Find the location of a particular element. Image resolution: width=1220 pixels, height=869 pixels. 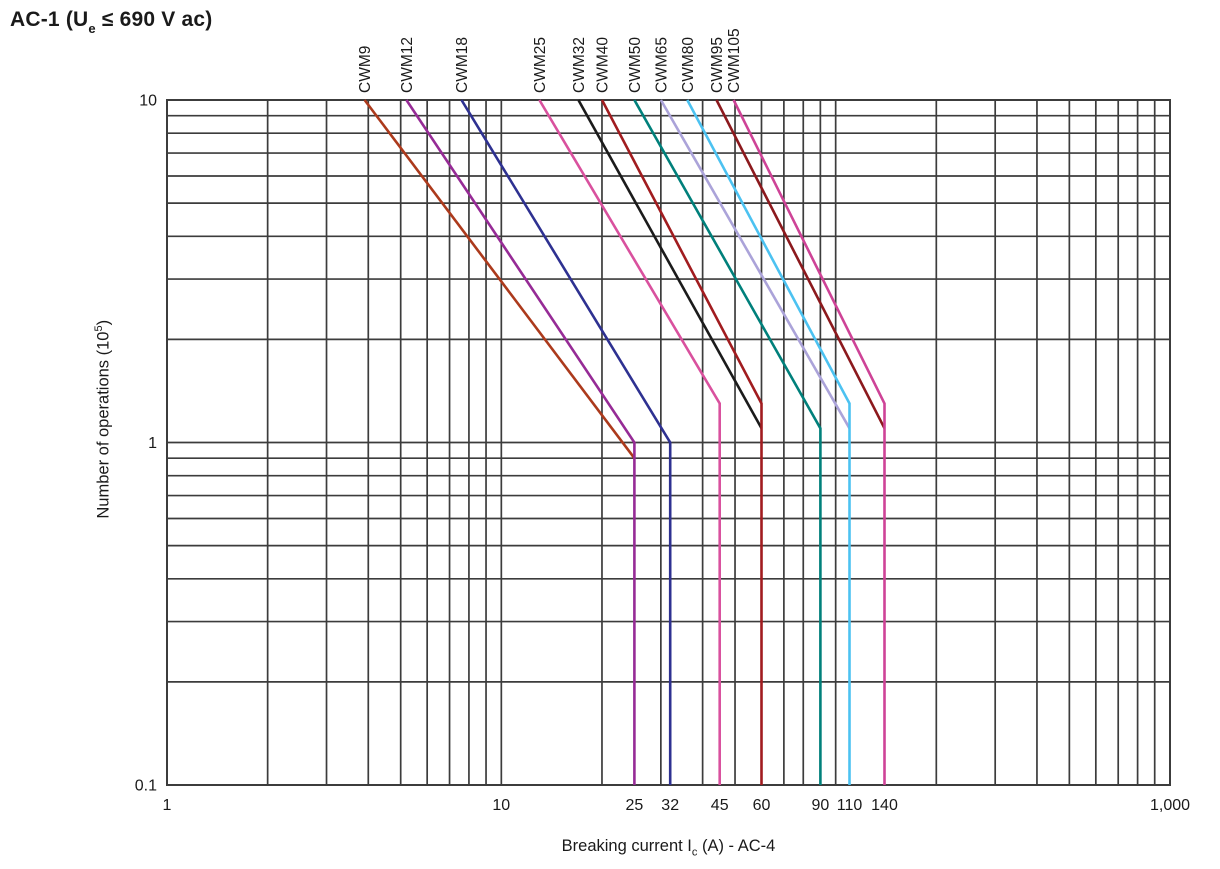

x-tick-label-110: 110 is located at coordinates (850, 805).